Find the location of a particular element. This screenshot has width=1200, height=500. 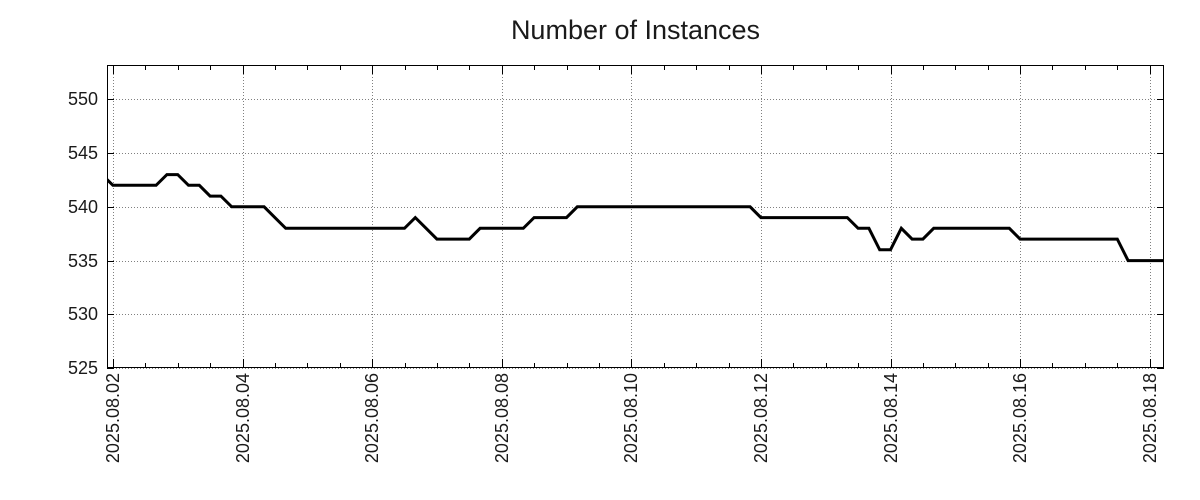

y-tick-label: 535 is located at coordinates (82, 261).